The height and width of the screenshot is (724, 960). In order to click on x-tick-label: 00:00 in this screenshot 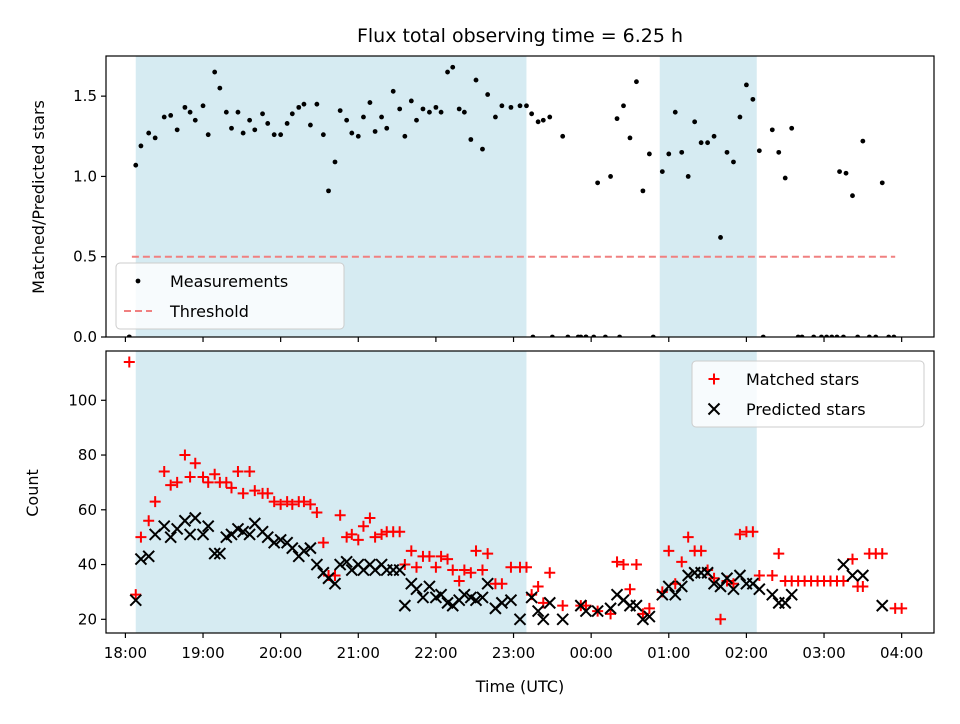, I will do `click(591, 653)`.